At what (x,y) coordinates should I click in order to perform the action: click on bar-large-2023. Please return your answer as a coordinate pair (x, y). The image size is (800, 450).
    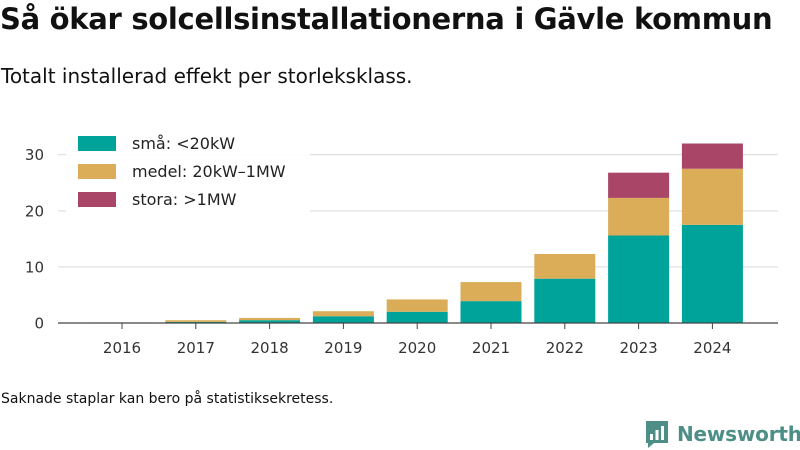
    Looking at the image, I should click on (639, 185).